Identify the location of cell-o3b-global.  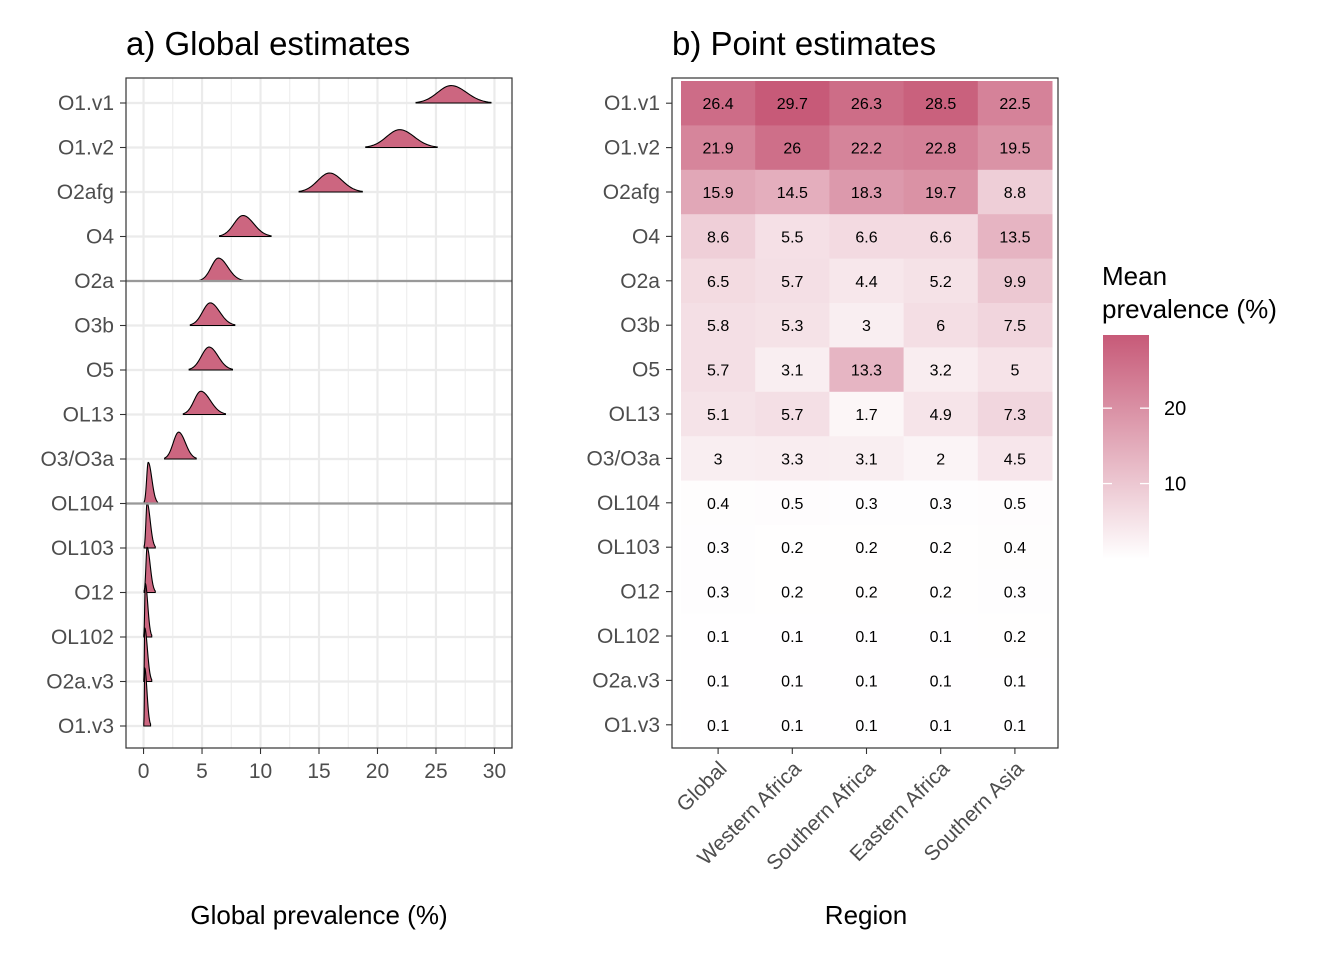
(718, 325).